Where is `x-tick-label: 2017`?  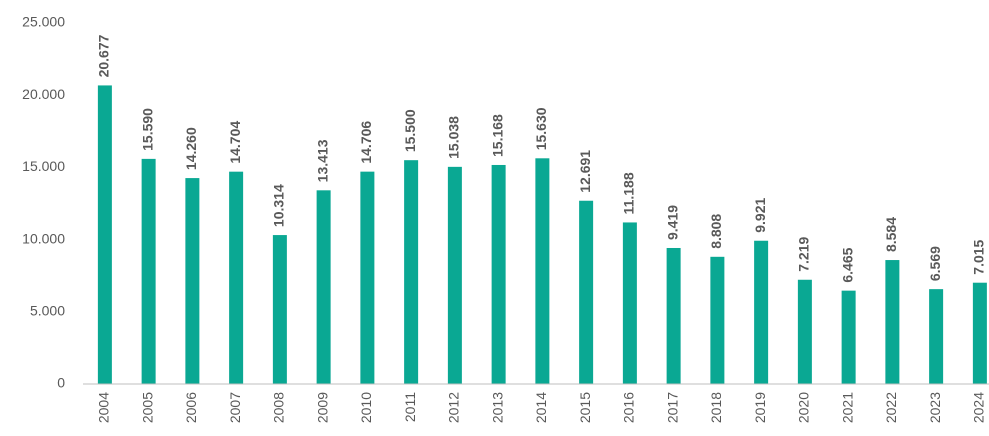
x-tick-label: 2017 is located at coordinates (672, 407).